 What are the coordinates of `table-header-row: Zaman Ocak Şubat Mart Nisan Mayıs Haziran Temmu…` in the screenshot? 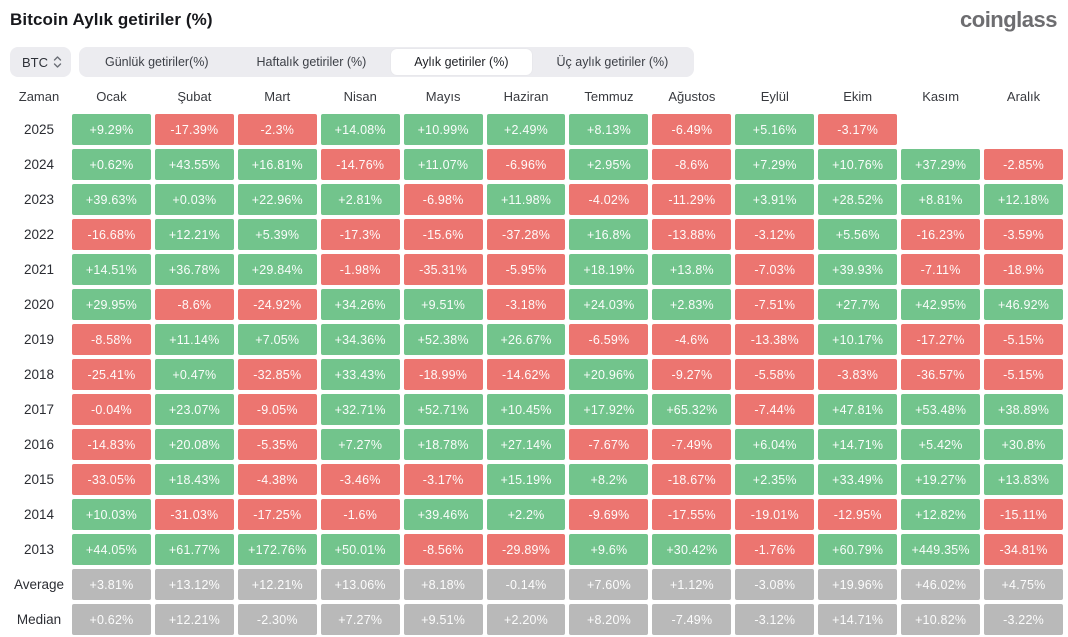 It's located at (536, 96).